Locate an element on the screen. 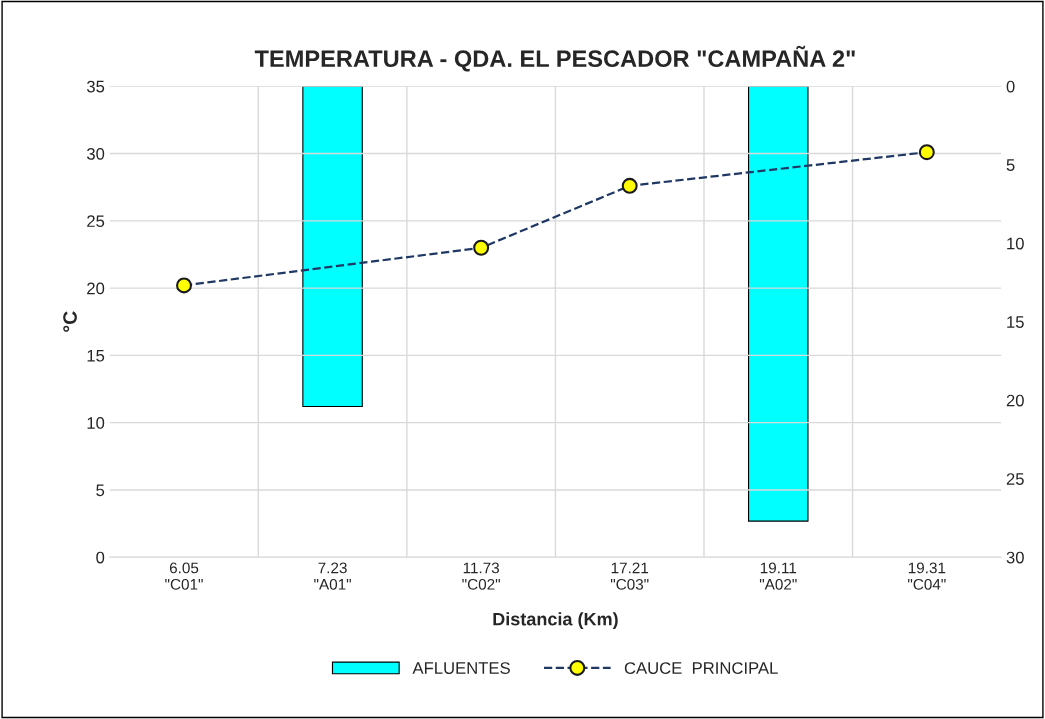 This screenshot has width=1045, height=719. y-axis-title: °C is located at coordinates (70, 321).